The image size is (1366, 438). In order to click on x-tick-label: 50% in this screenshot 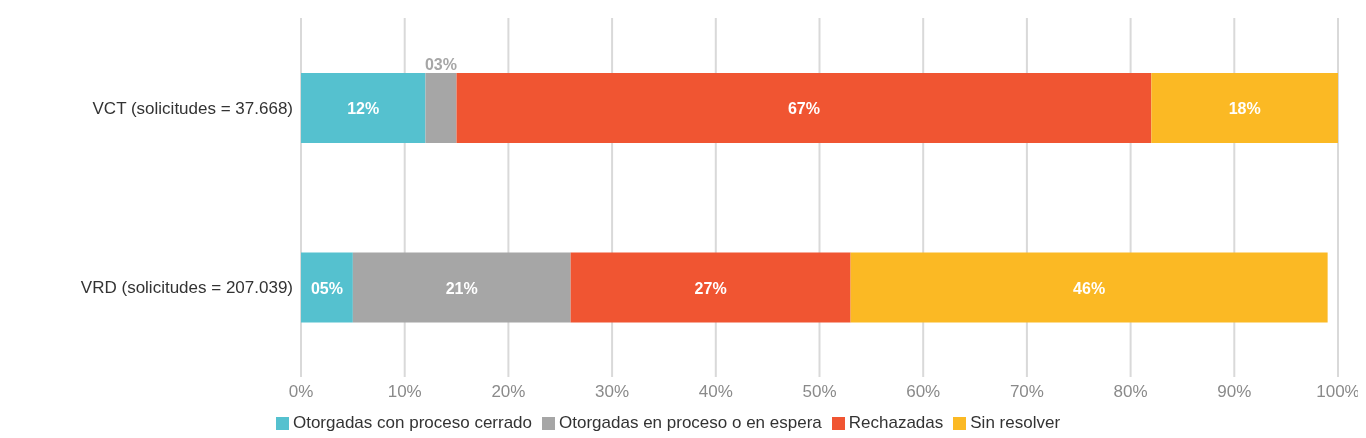, I will do `click(819, 392)`.